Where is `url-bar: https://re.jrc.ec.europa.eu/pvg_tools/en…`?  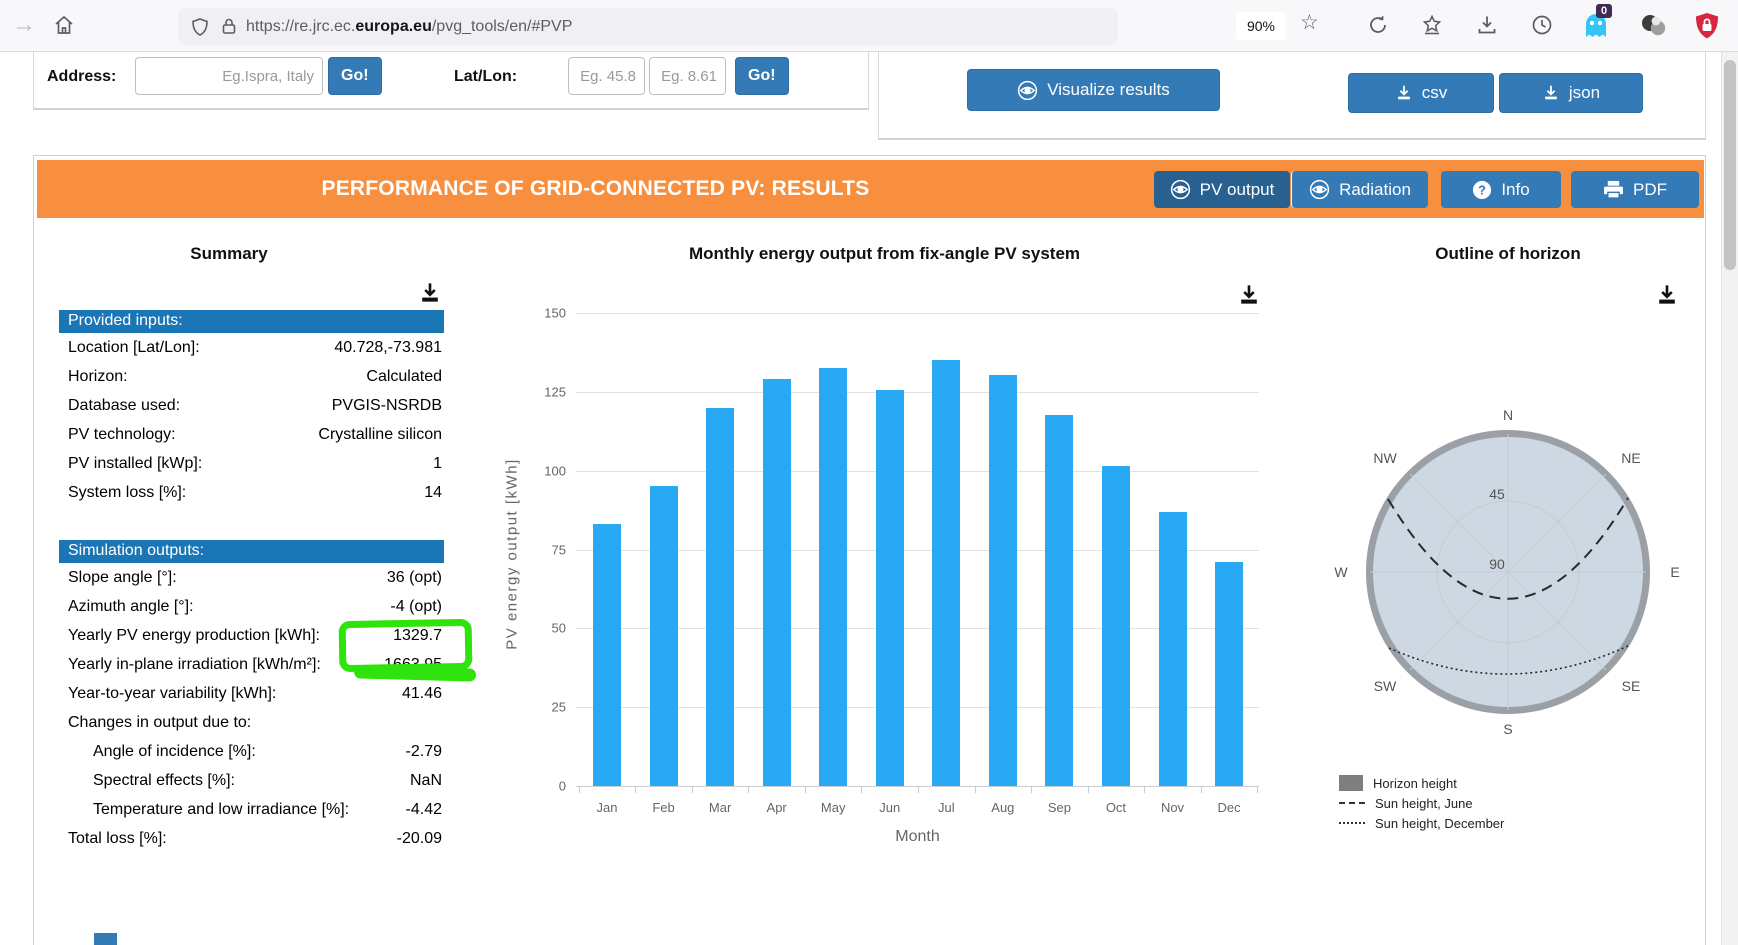
url-bar: https://re.jrc.ec.europa.eu/pvg_tools/en… is located at coordinates (648, 26).